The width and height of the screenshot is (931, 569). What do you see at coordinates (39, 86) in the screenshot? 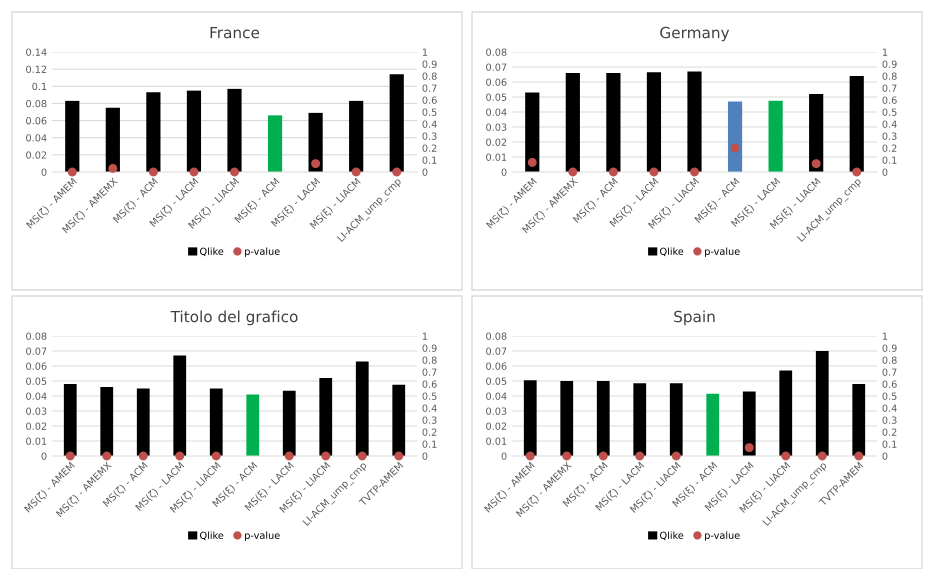
I see `y-tick-label: 0.1` at bounding box center [39, 86].